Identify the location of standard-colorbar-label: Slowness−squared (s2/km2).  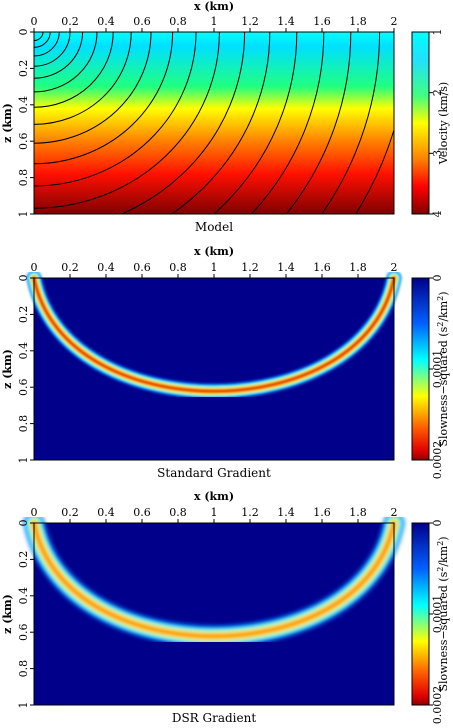
(443, 368).